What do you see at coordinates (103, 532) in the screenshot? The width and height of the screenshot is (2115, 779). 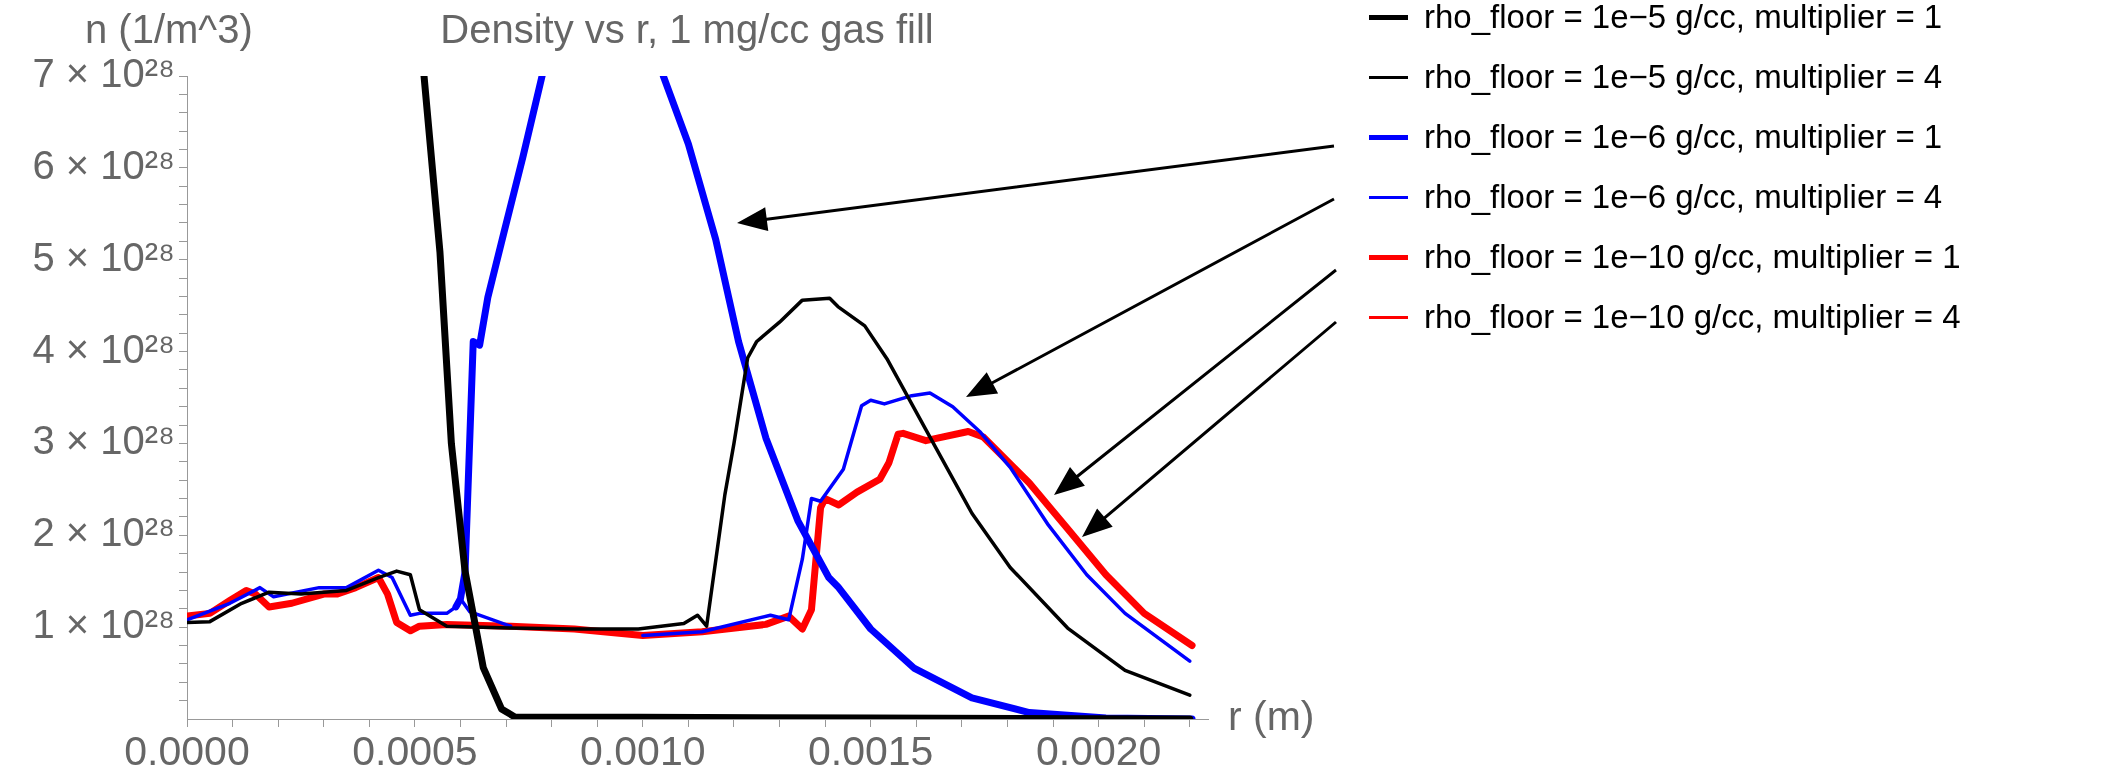 I see `y-tick-label: 2 × 10²⁸` at bounding box center [103, 532].